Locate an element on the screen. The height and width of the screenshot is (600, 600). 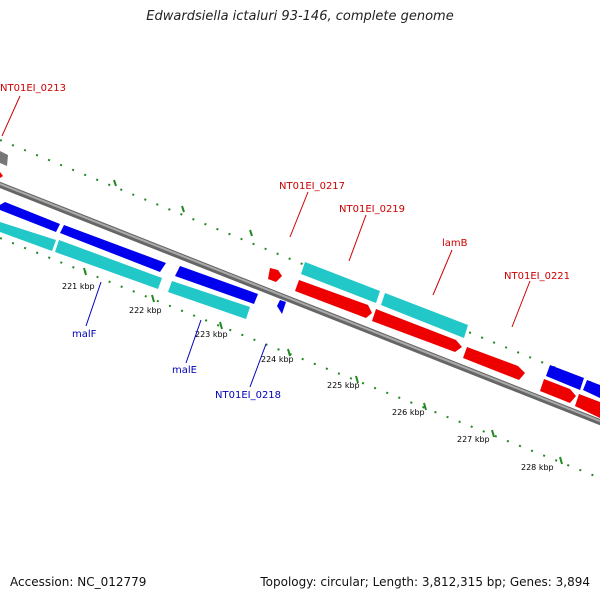
tick-225: 225 kbp is located at coordinates (343, 385).